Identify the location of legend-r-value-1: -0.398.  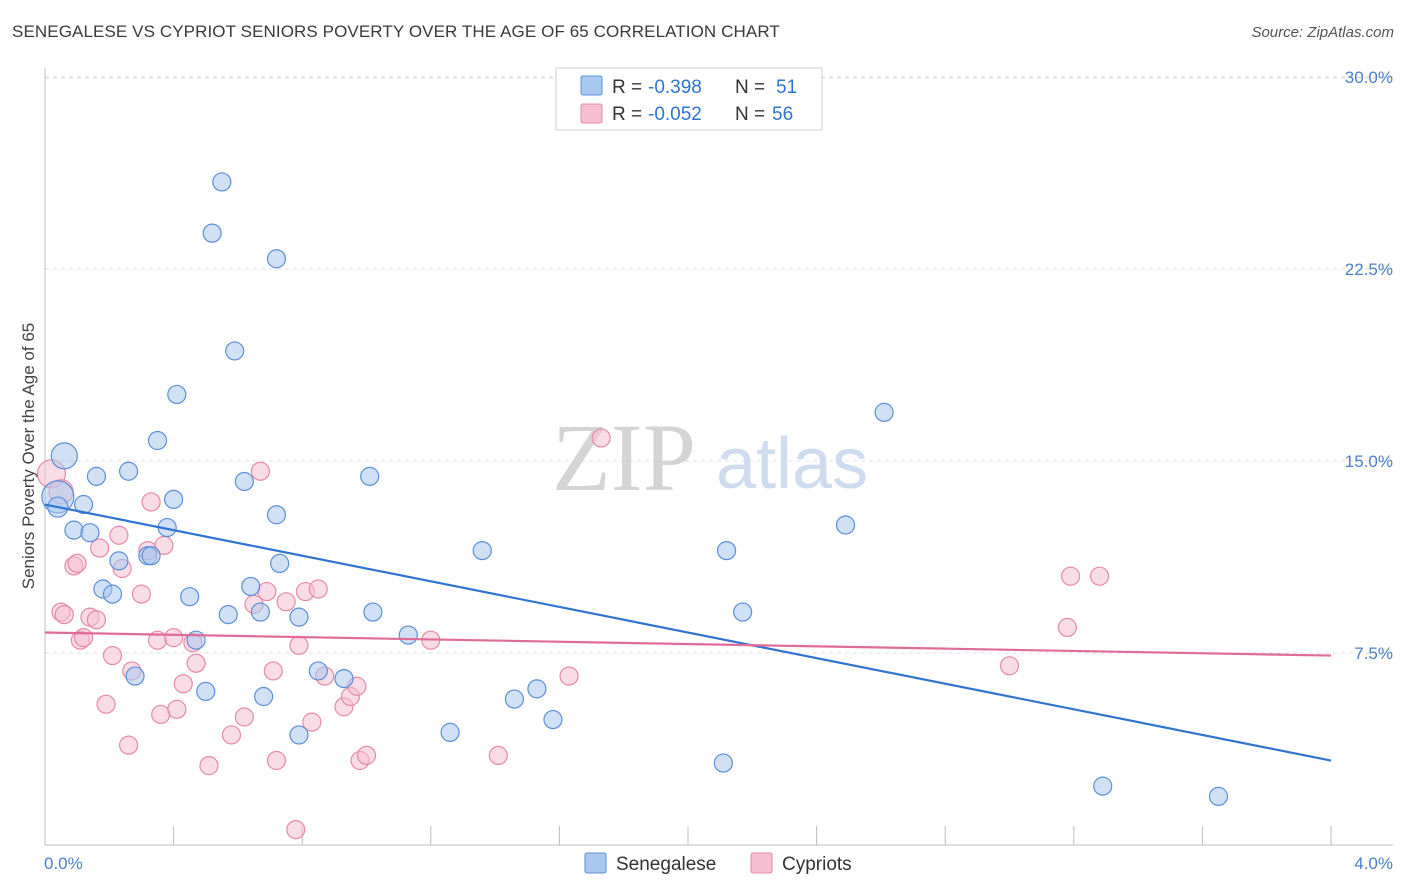
(675, 87).